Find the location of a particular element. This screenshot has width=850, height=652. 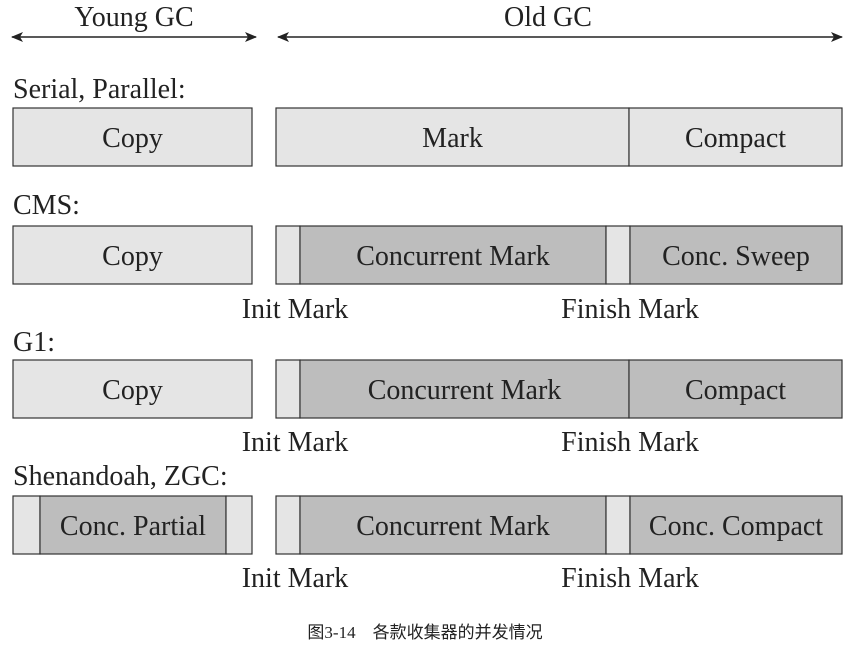

young-gc-label: Young GC is located at coordinates (133, 17).